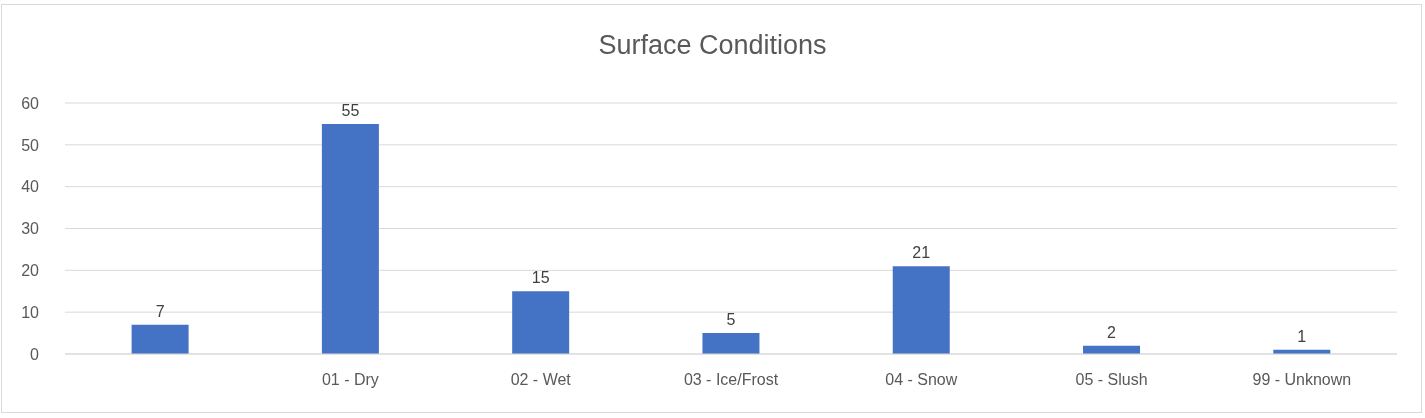  Describe the element at coordinates (35, 354) in the screenshot. I see `y-tick-label: 0` at that location.